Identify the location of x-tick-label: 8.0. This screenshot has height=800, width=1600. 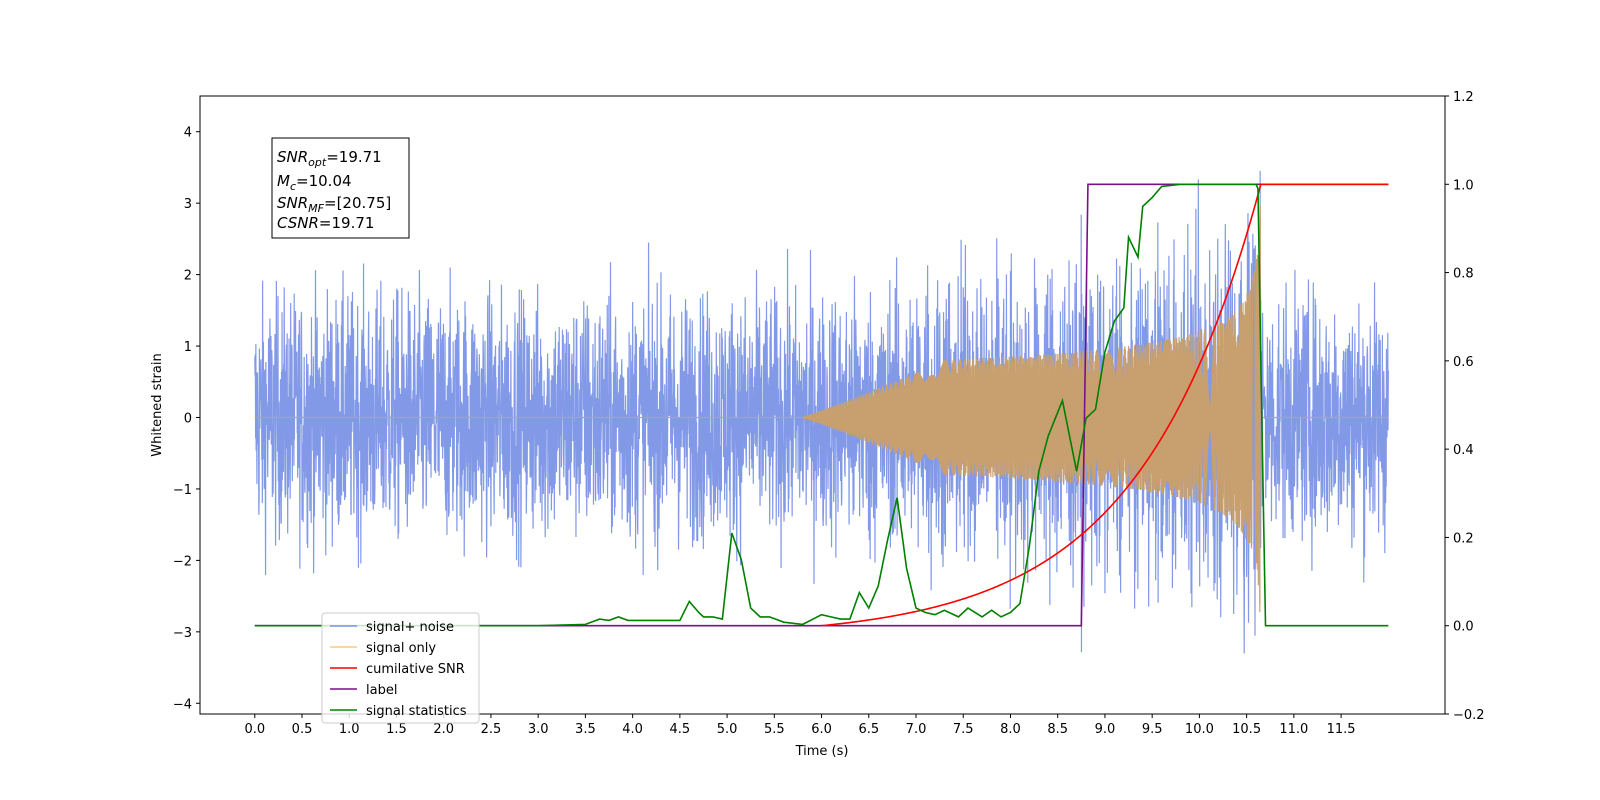
(1010, 729).